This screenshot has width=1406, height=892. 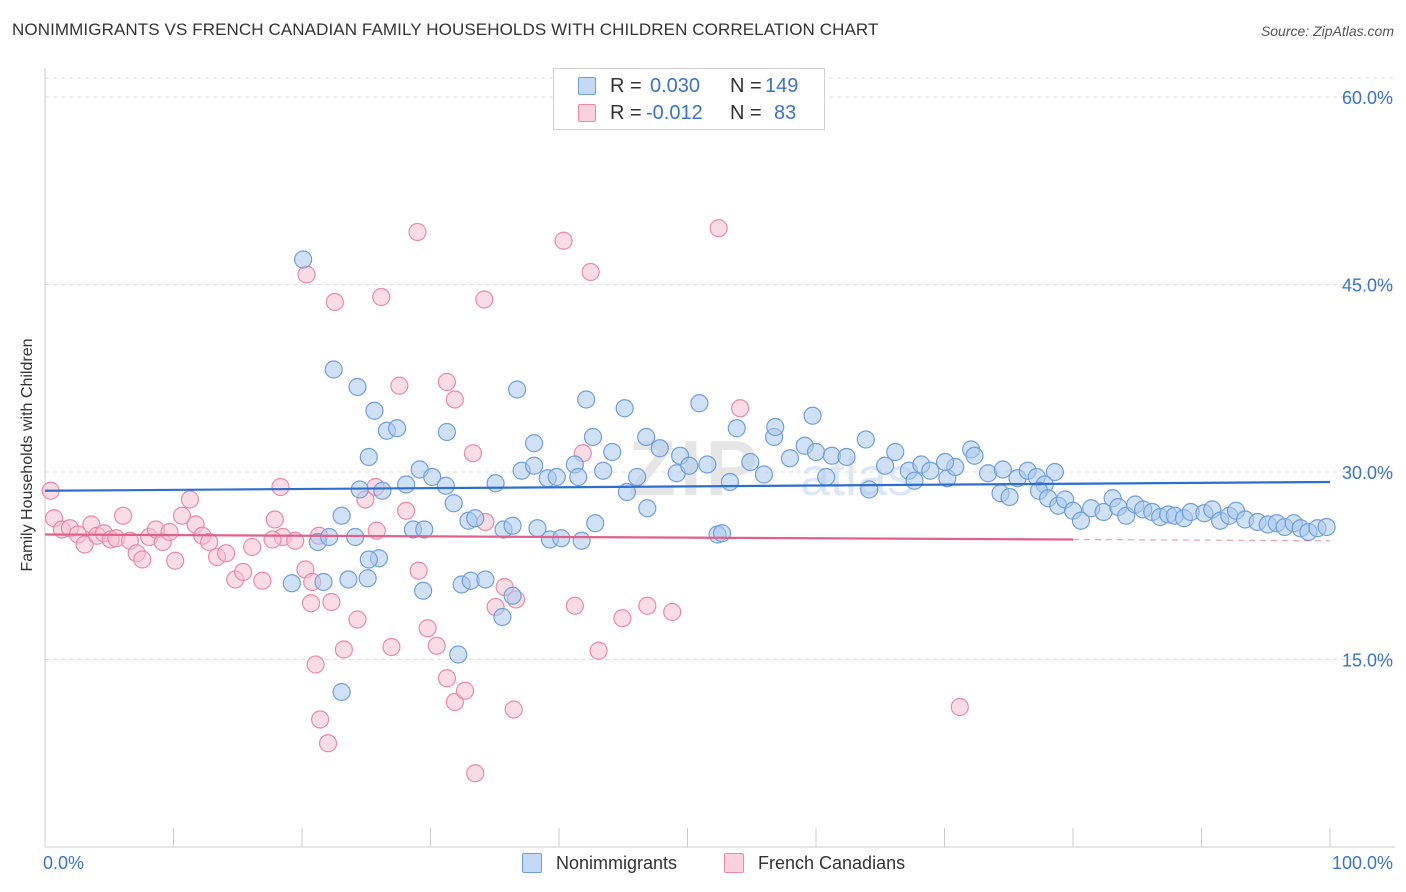 I want to click on legend-label-french-canadians: French Canadians, so click(x=832, y=863).